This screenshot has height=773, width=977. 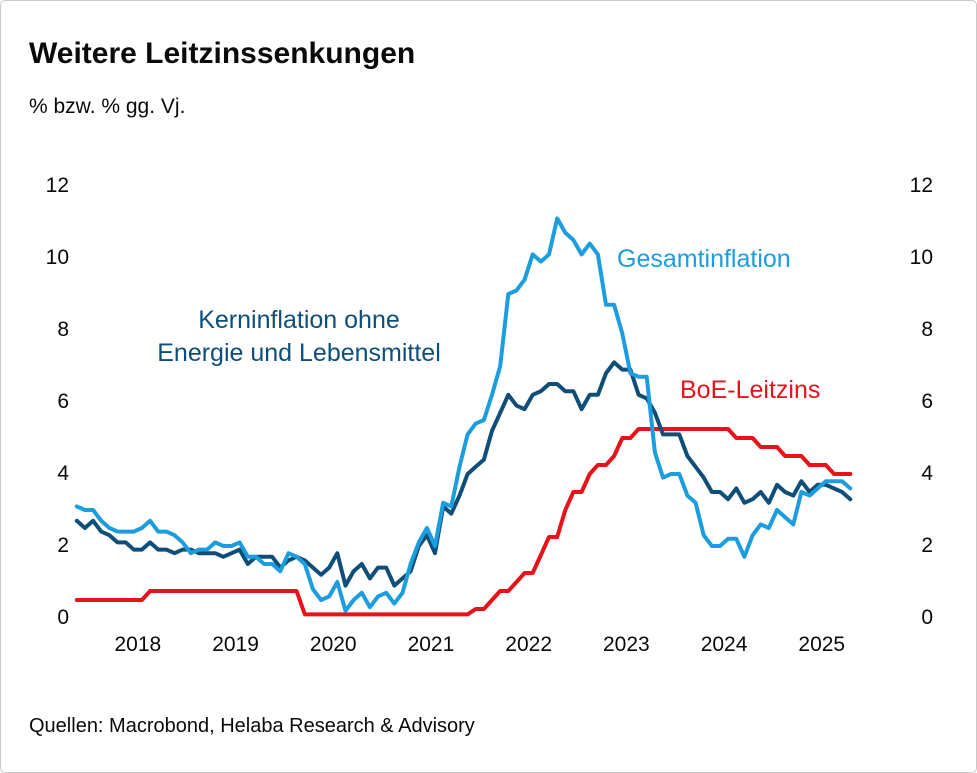 What do you see at coordinates (138, 644) in the screenshot?
I see `x-tick-2018: 2018` at bounding box center [138, 644].